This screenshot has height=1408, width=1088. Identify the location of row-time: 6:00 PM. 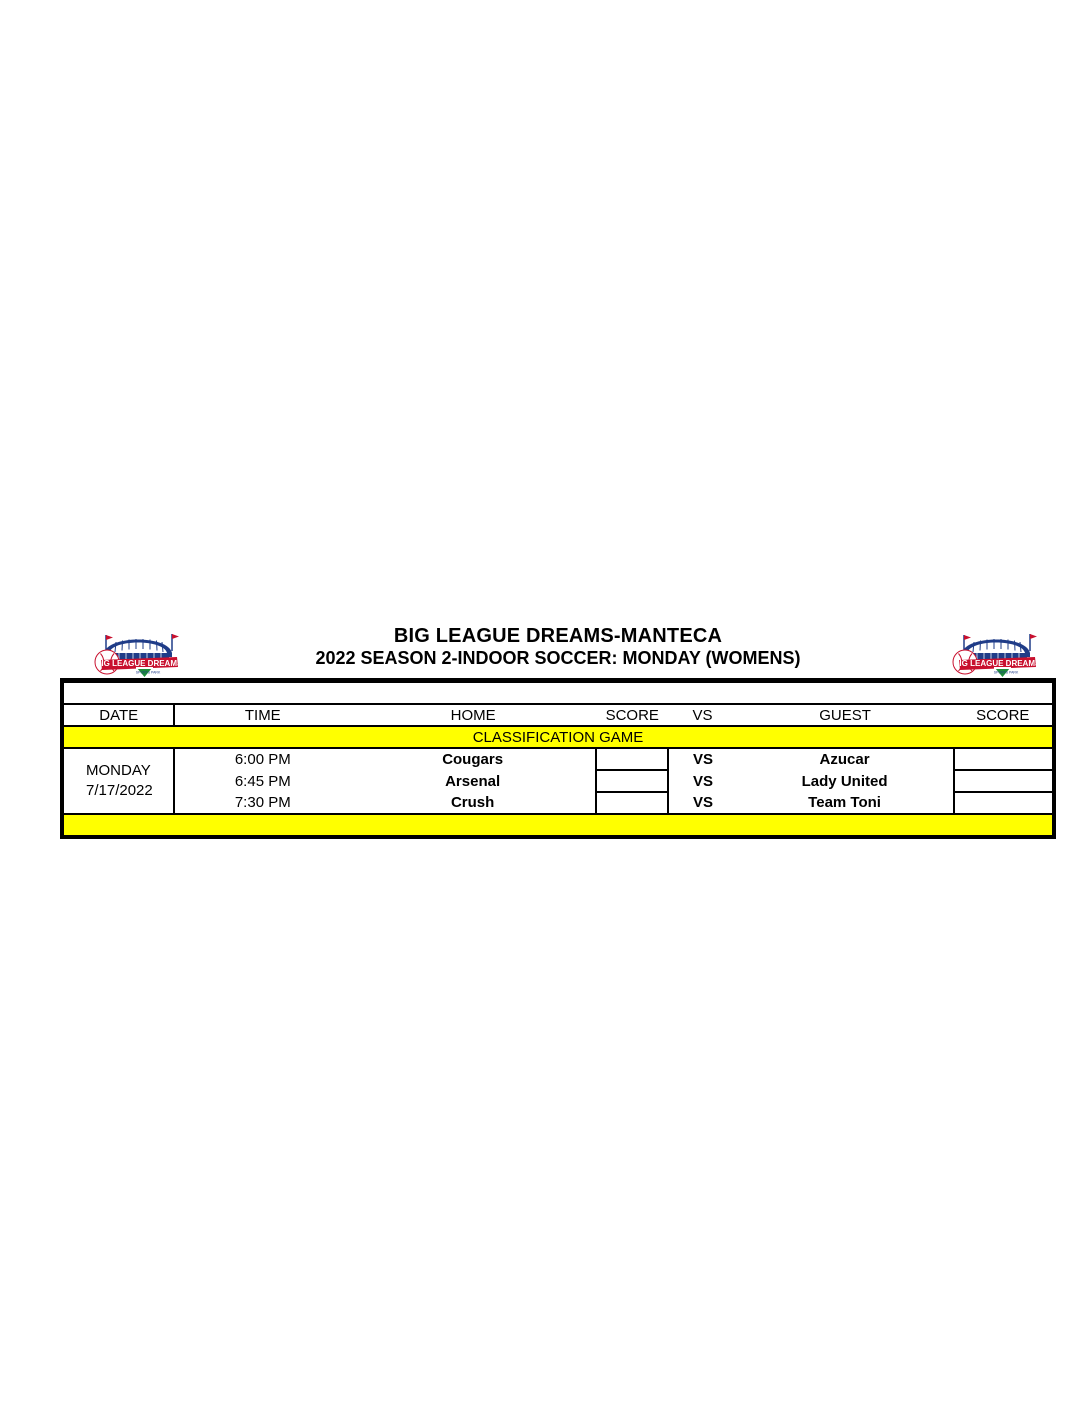
(262, 759).